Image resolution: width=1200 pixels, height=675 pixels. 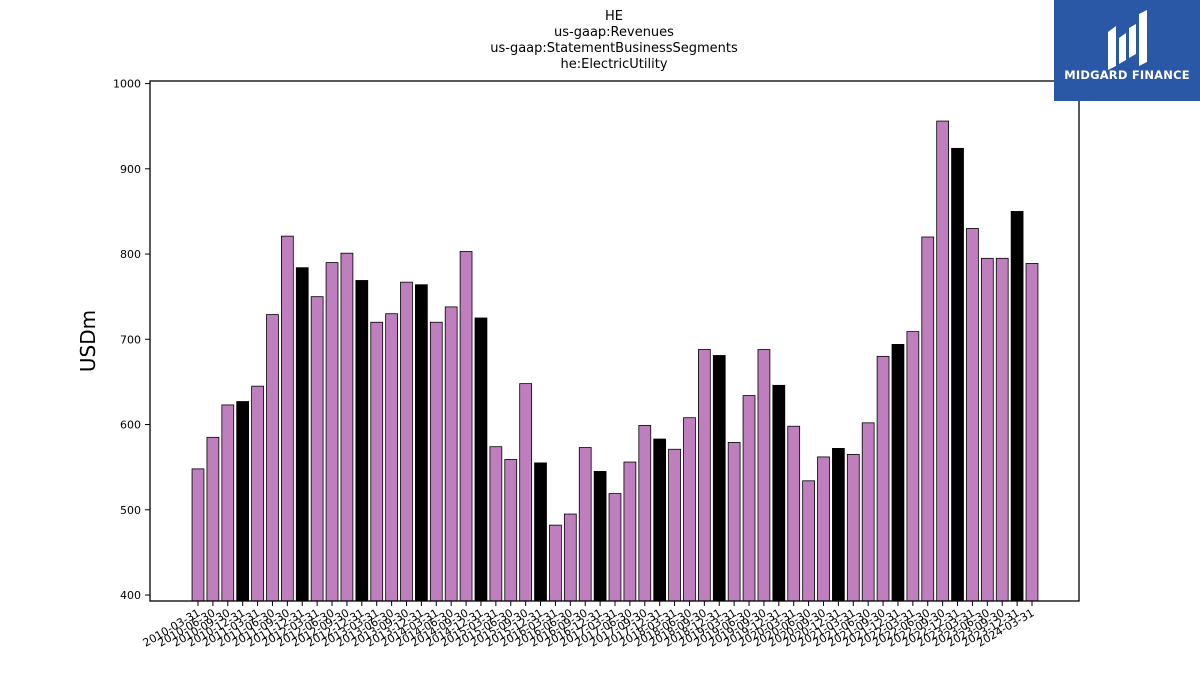 I want to click on y-tick-label: 700, so click(x=130, y=339).